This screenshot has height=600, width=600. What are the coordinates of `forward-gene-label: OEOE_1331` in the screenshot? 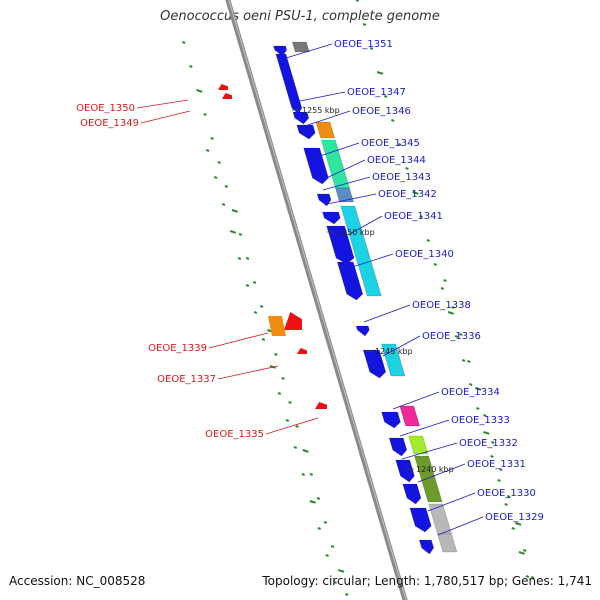 It's located at (496, 464).